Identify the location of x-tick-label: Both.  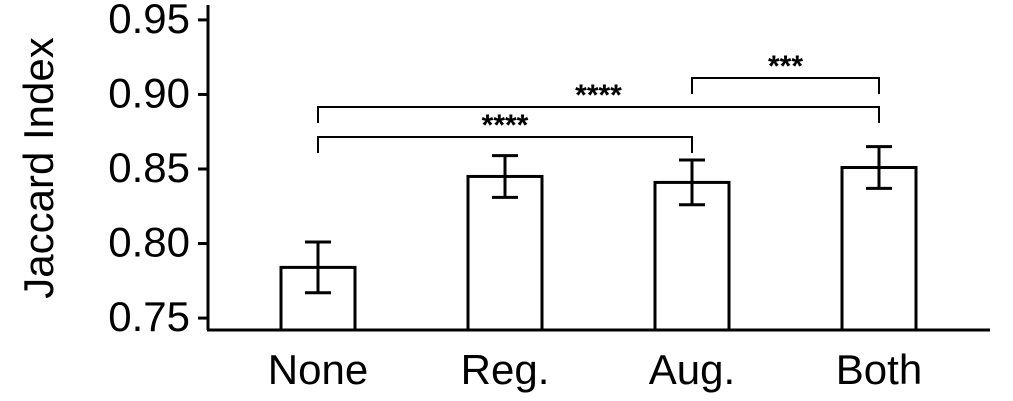
(879, 369).